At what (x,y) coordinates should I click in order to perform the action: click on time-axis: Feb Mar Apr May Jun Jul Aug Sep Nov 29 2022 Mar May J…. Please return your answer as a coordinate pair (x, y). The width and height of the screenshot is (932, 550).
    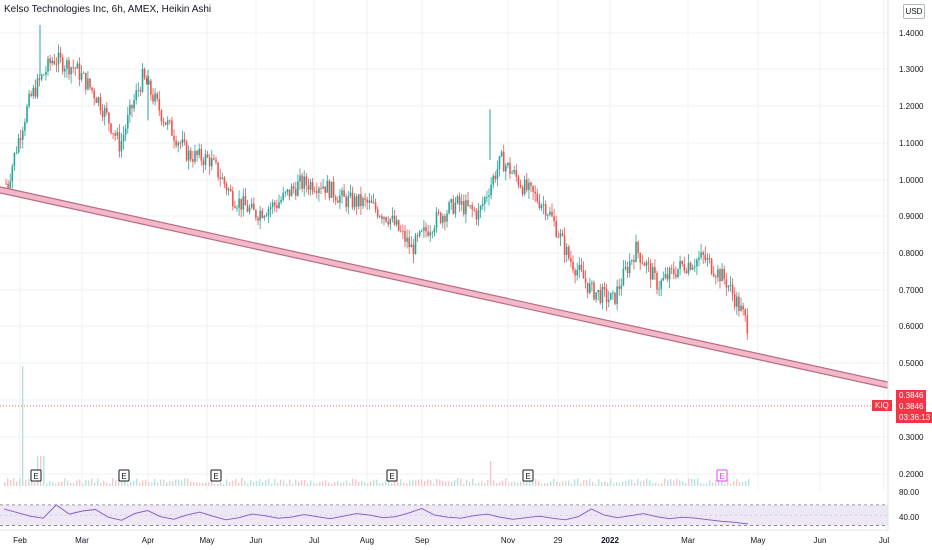
    Looking at the image, I should click on (451, 540).